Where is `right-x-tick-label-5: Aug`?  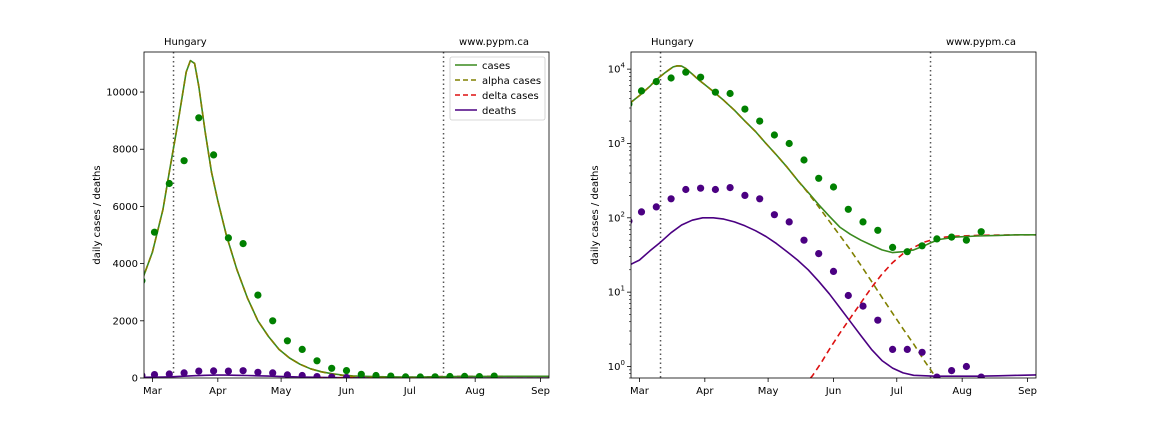
right-x-tick-label-5: Aug is located at coordinates (962, 391).